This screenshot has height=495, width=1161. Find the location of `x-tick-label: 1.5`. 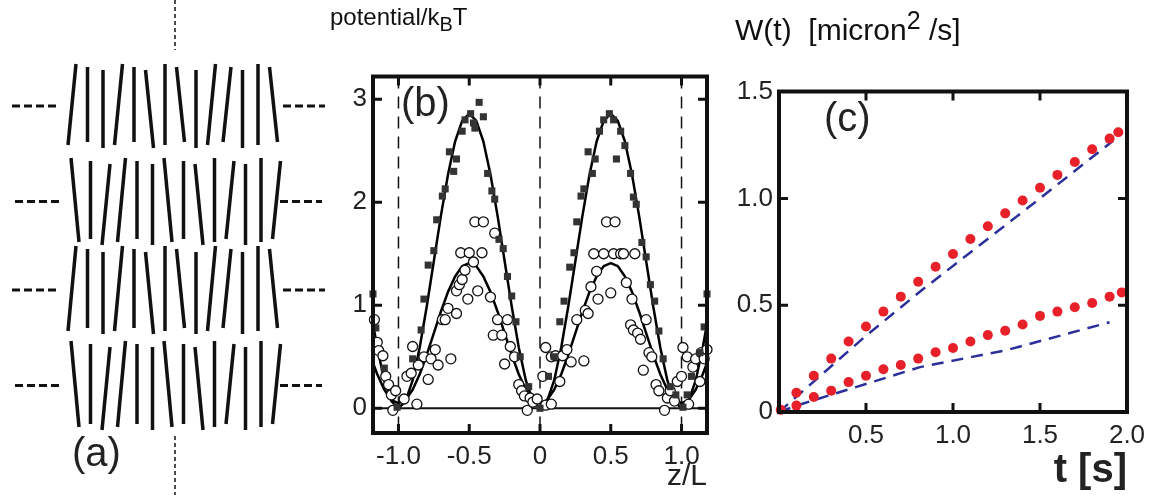

x-tick-label: 1.5 is located at coordinates (1040, 433).